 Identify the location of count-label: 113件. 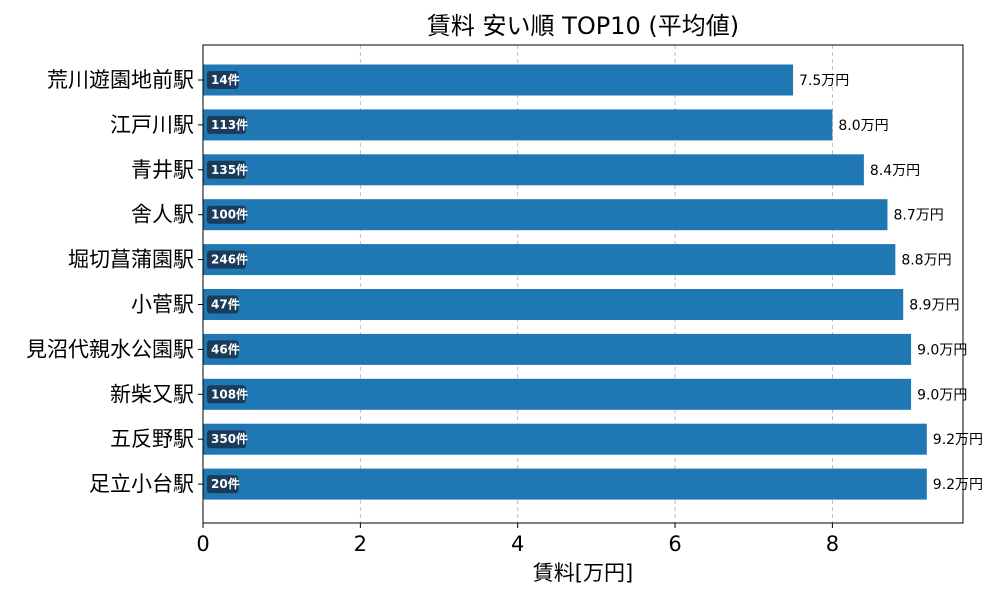
(229, 124).